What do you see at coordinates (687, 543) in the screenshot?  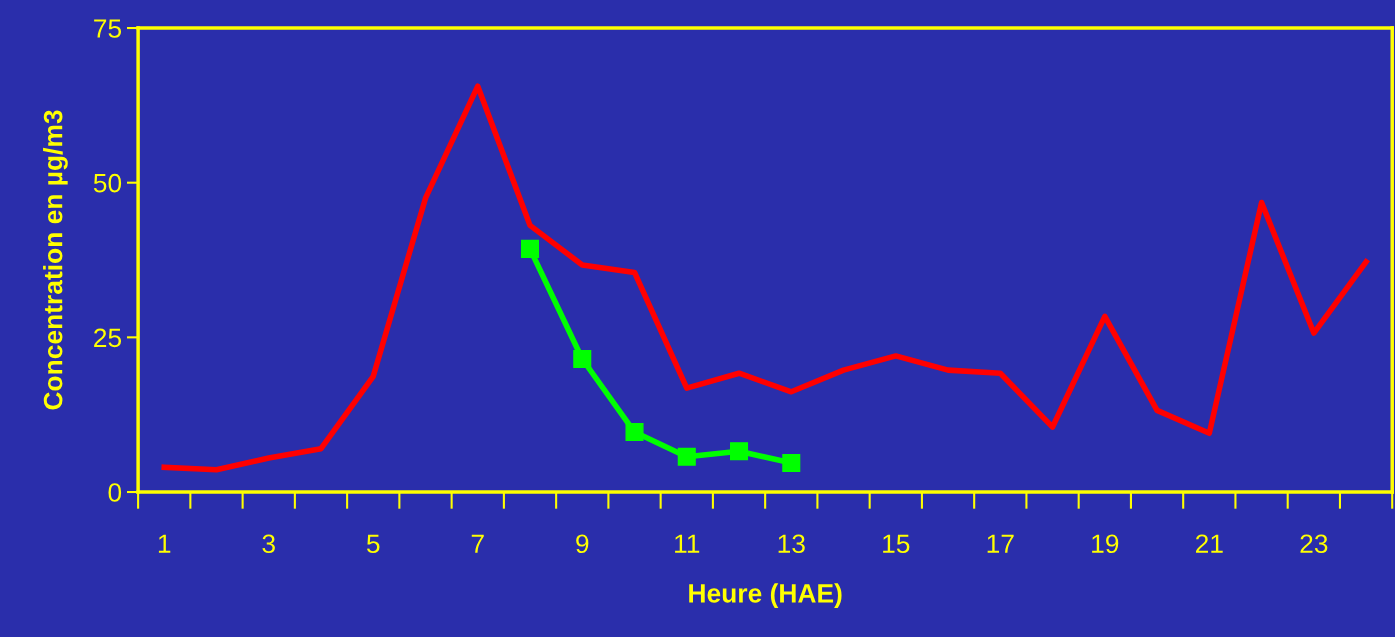 I see `x-tick-label: 11` at bounding box center [687, 543].